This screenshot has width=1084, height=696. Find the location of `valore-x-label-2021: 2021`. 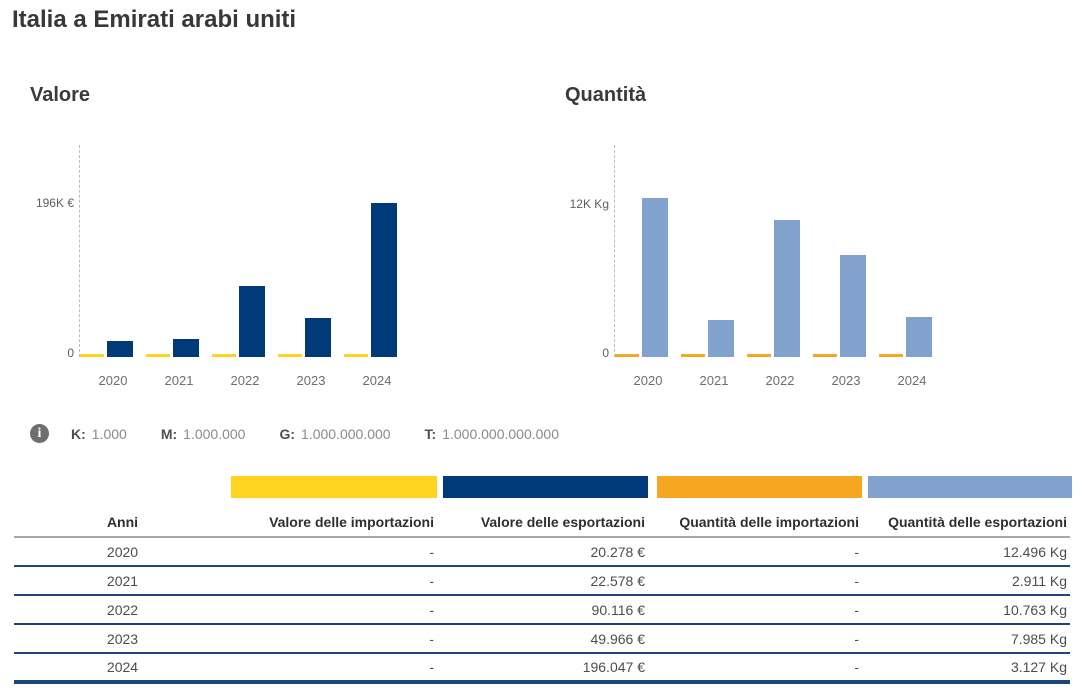

valore-x-label-2021: 2021 is located at coordinates (179, 380).